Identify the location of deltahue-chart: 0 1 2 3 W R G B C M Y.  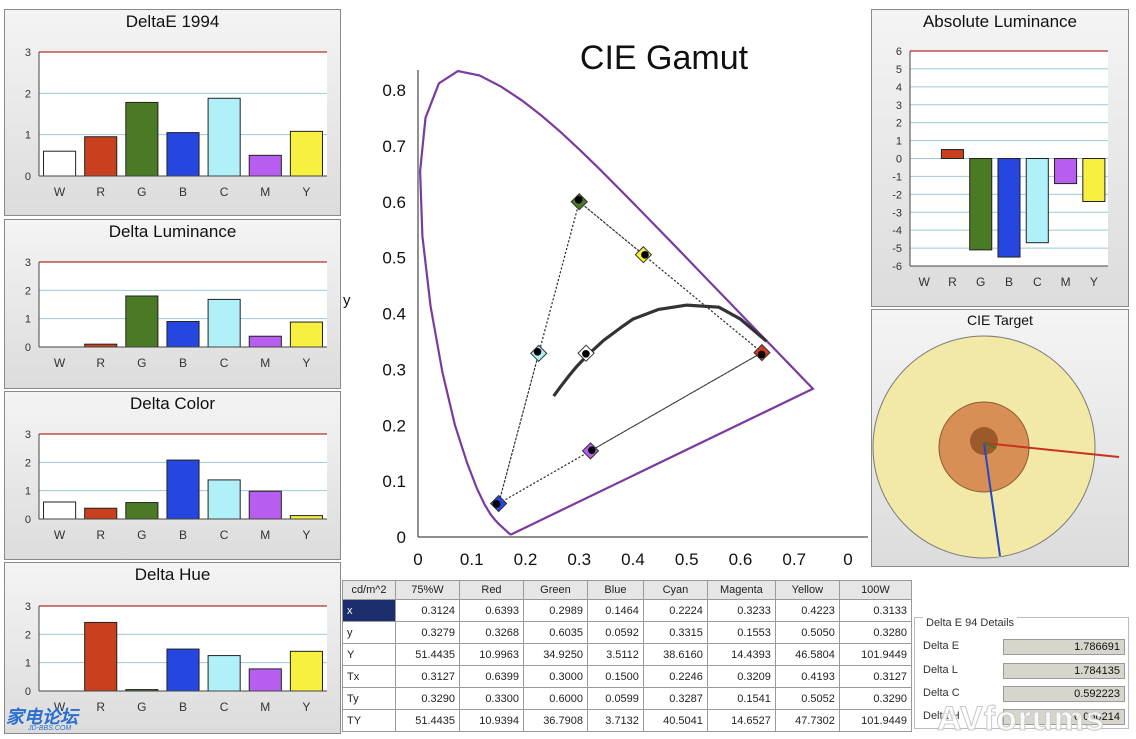
(176, 657).